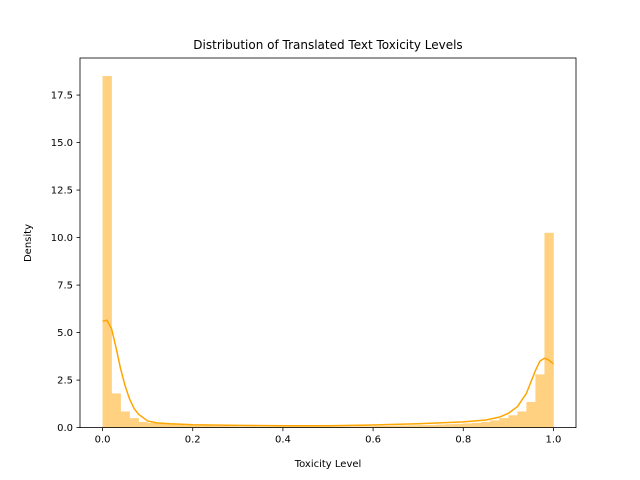  What do you see at coordinates (62, 191) in the screenshot?
I see `y-tick-label: 12.5` at bounding box center [62, 191].